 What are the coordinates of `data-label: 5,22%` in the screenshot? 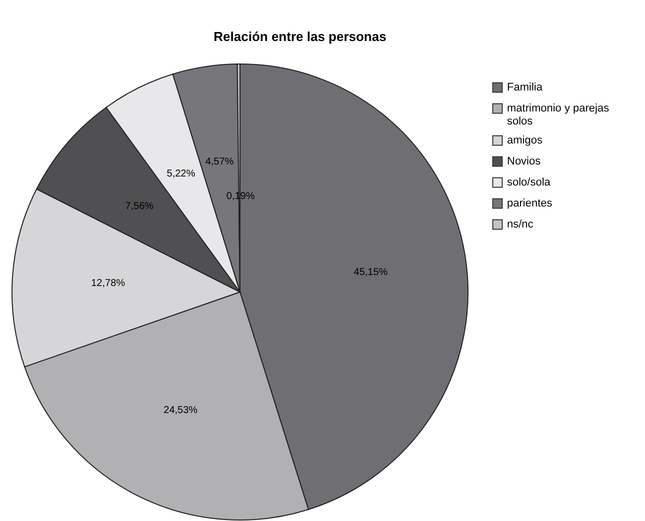 It's located at (181, 174).